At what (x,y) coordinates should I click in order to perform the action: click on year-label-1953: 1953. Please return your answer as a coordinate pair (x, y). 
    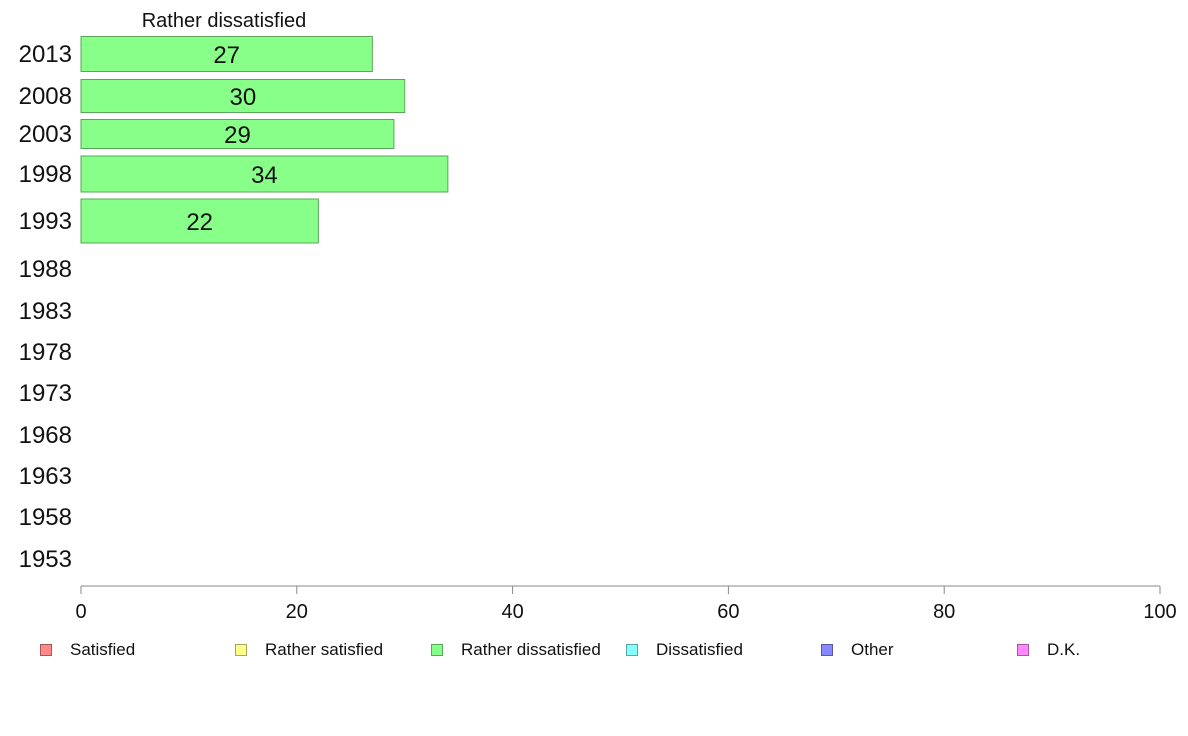
    Looking at the image, I should click on (45, 559).